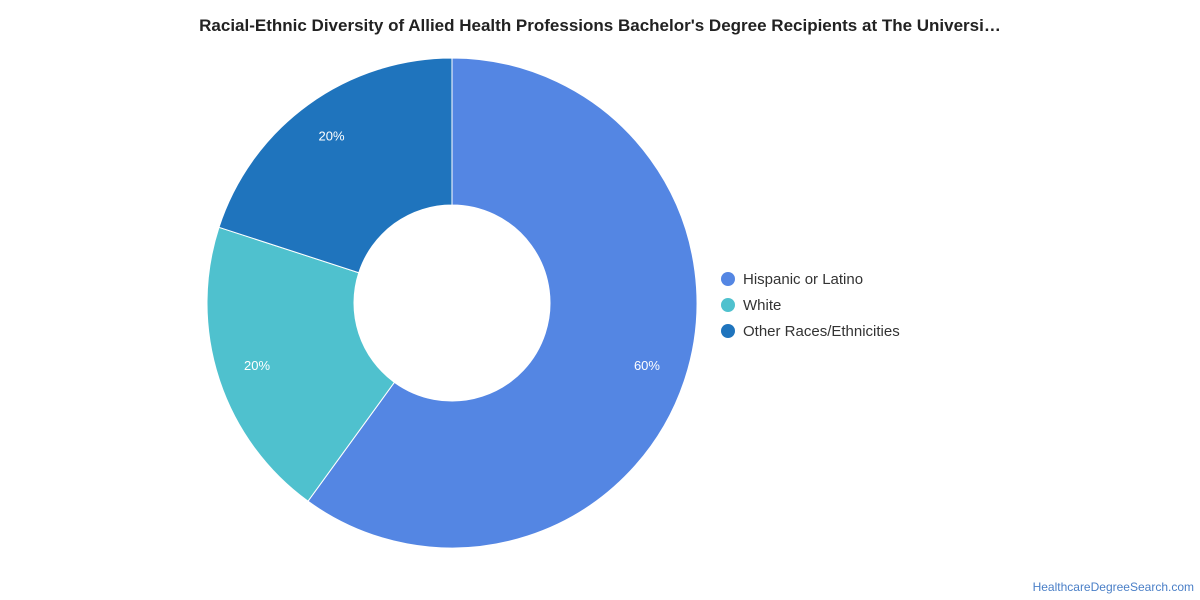 The height and width of the screenshot is (600, 1200). I want to click on legend-item: Hispanic or Latino, so click(810, 279).